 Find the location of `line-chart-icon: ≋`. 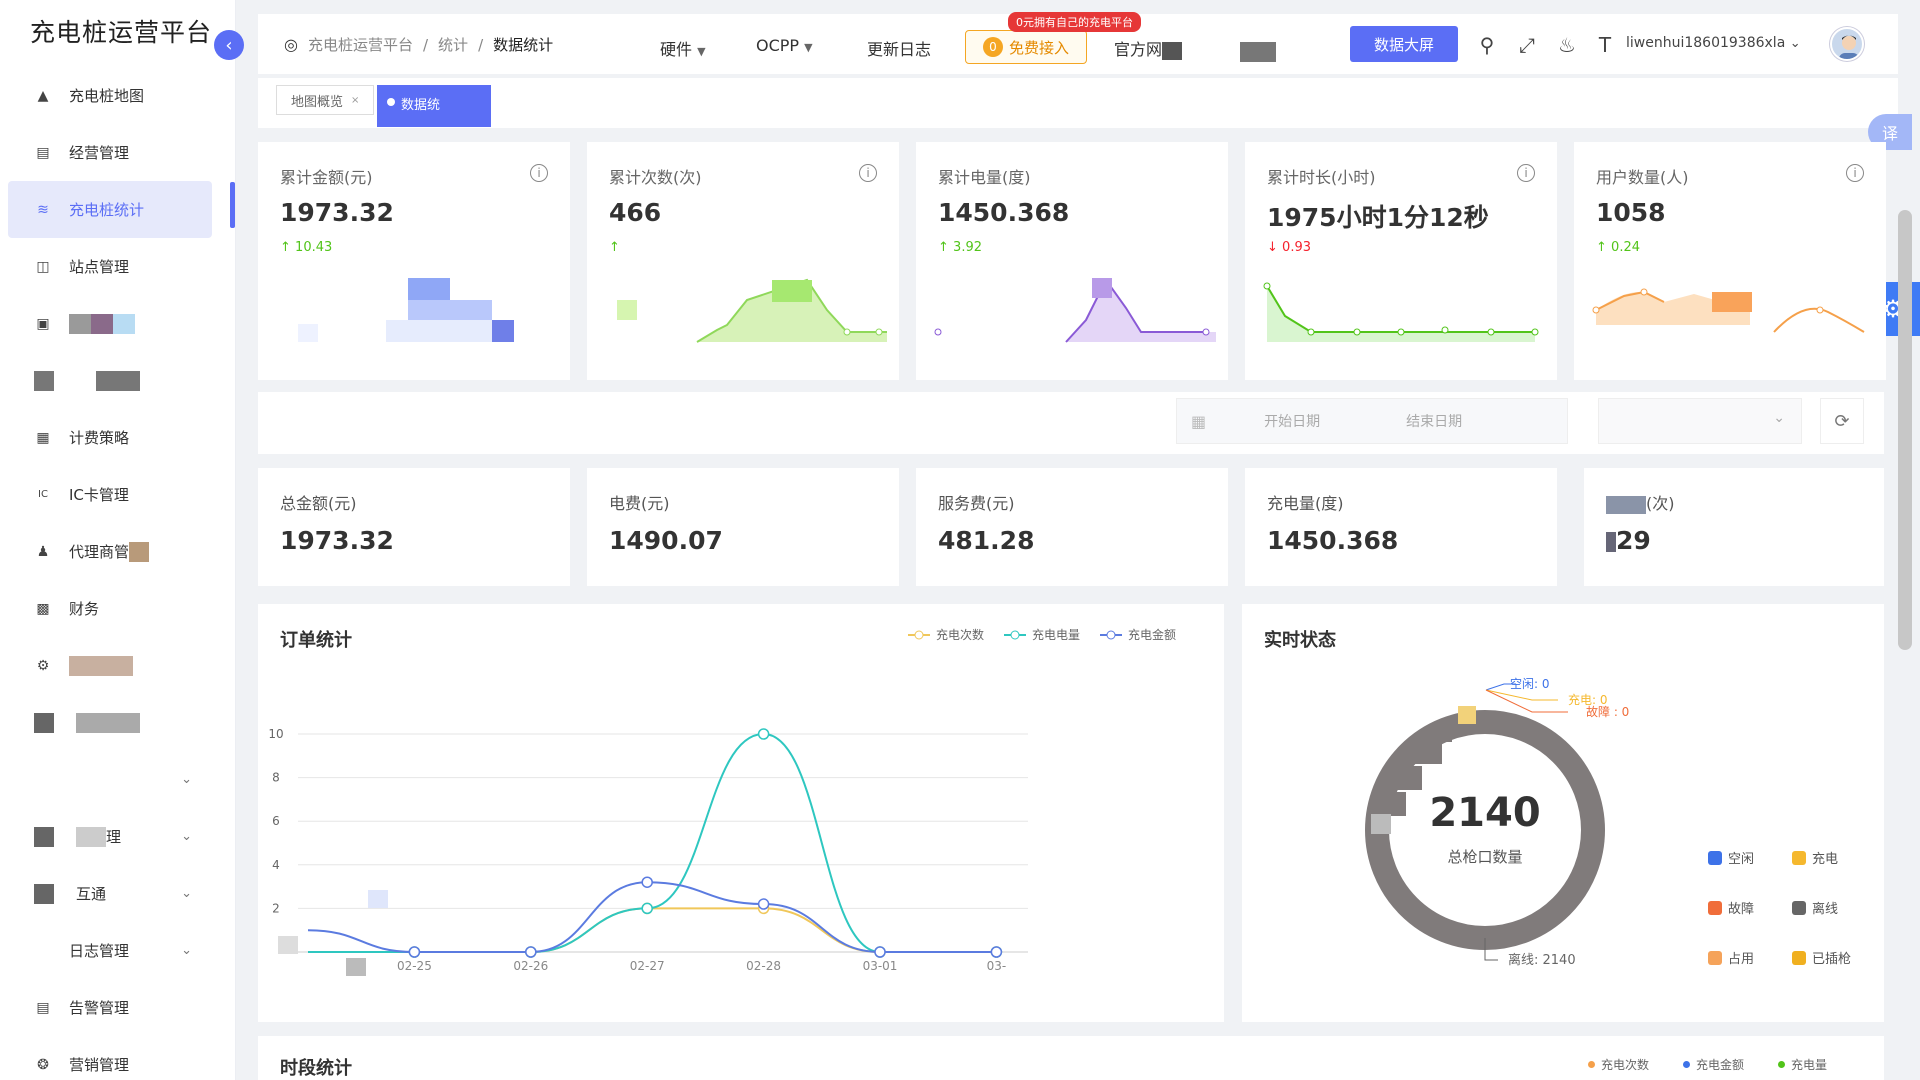

line-chart-icon: ≋ is located at coordinates (43, 209).